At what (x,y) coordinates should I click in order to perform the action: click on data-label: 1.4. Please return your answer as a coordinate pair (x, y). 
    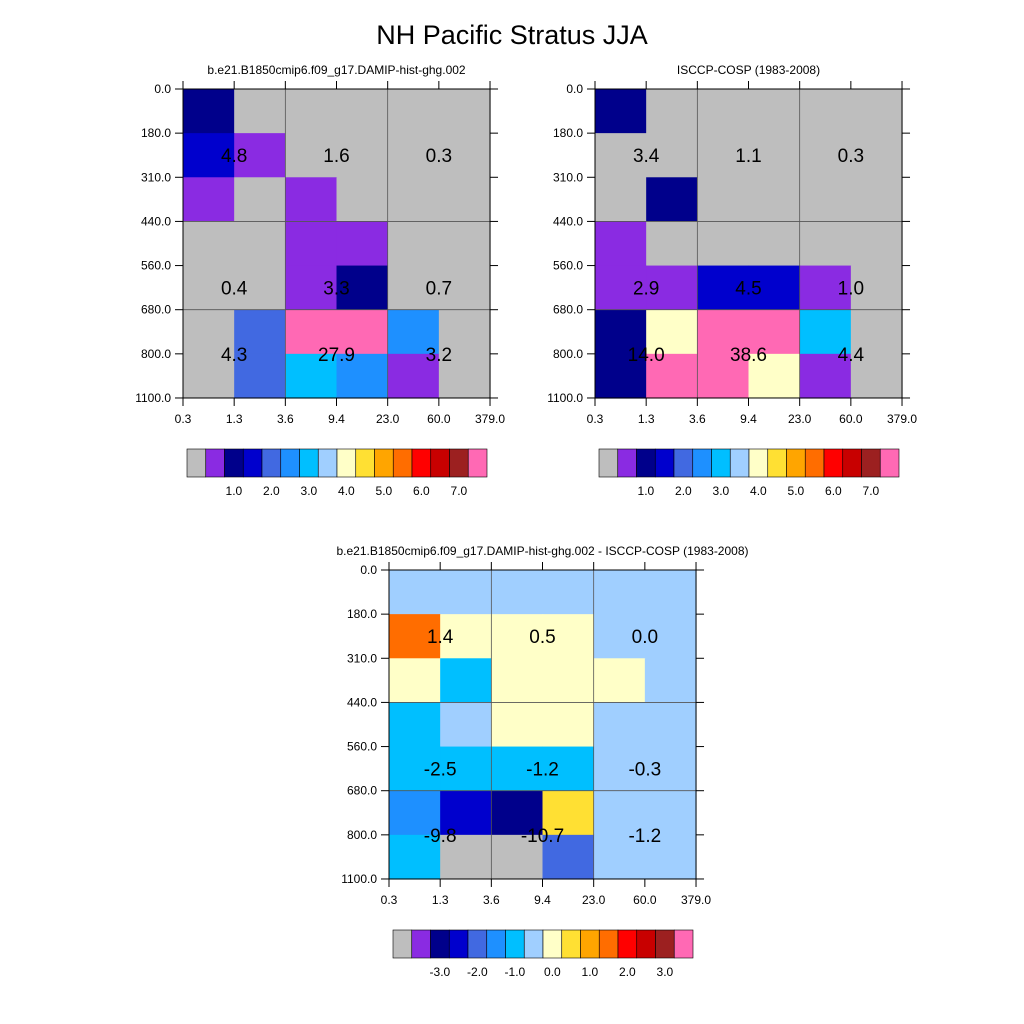
    Looking at the image, I should click on (440, 637).